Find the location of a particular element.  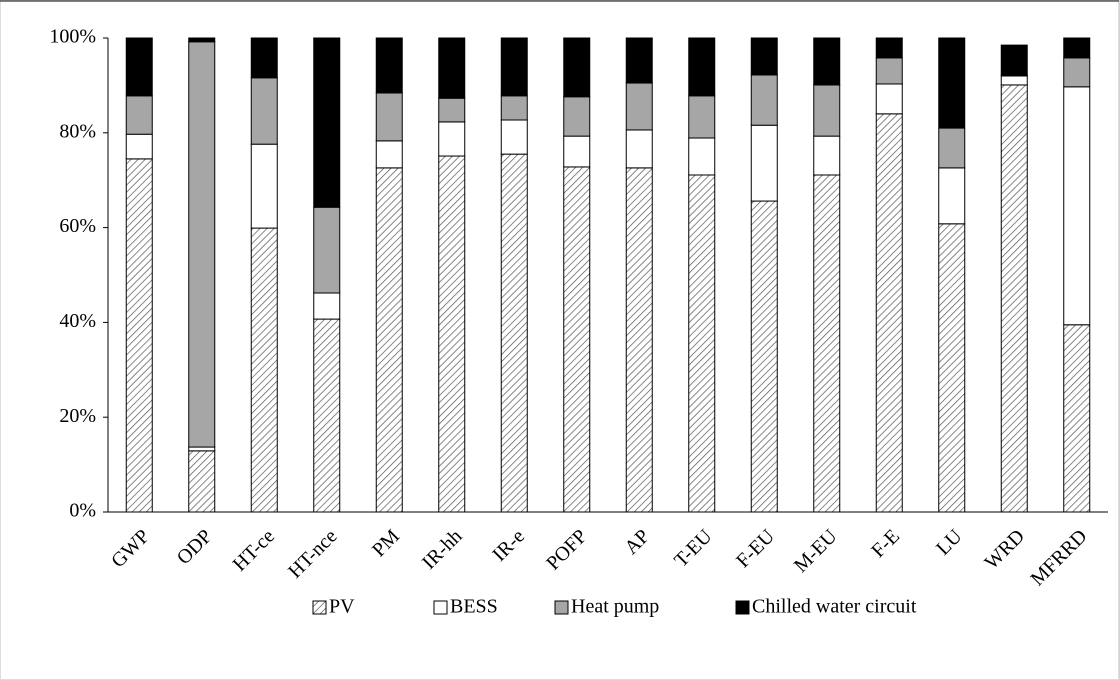

x-tick-label: LU is located at coordinates (949, 542).